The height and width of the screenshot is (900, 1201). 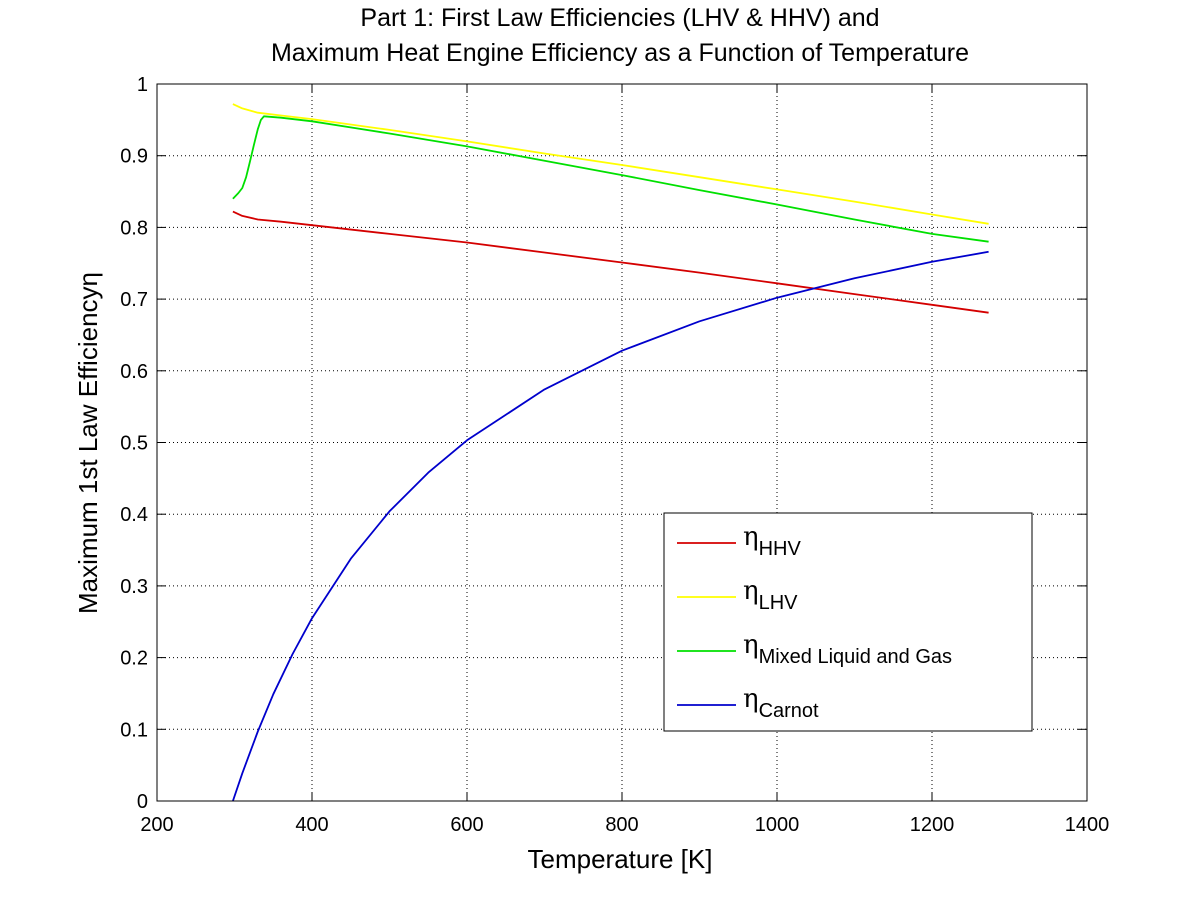 I want to click on x-tick-label: 1400, so click(x=1087, y=825).